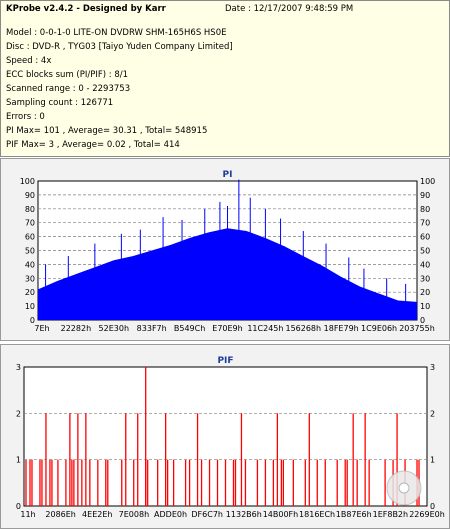 The height and width of the screenshot is (532, 450). Describe the element at coordinates (227, 328) in the screenshot. I see `pi-xtick: E70E9h` at that location.